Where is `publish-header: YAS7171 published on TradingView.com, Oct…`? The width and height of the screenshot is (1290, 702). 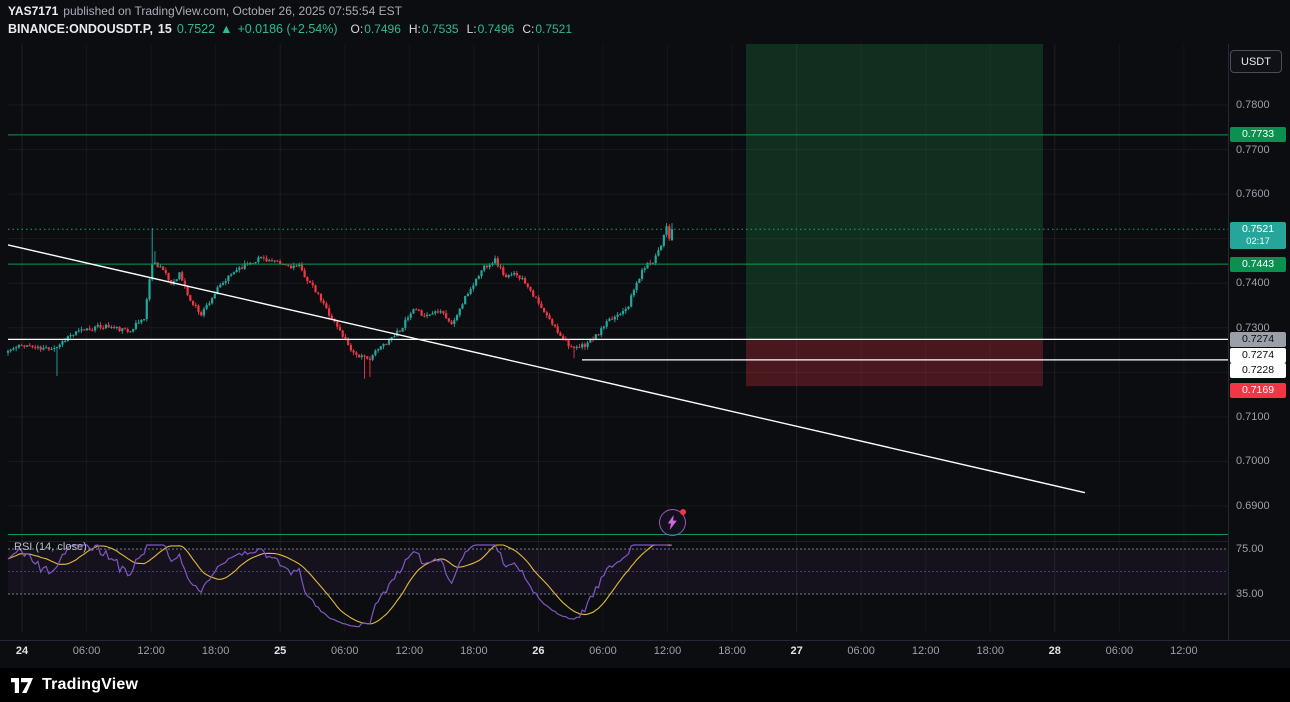
publish-header: YAS7171 published on TradingView.com, Oct… is located at coordinates (205, 11).